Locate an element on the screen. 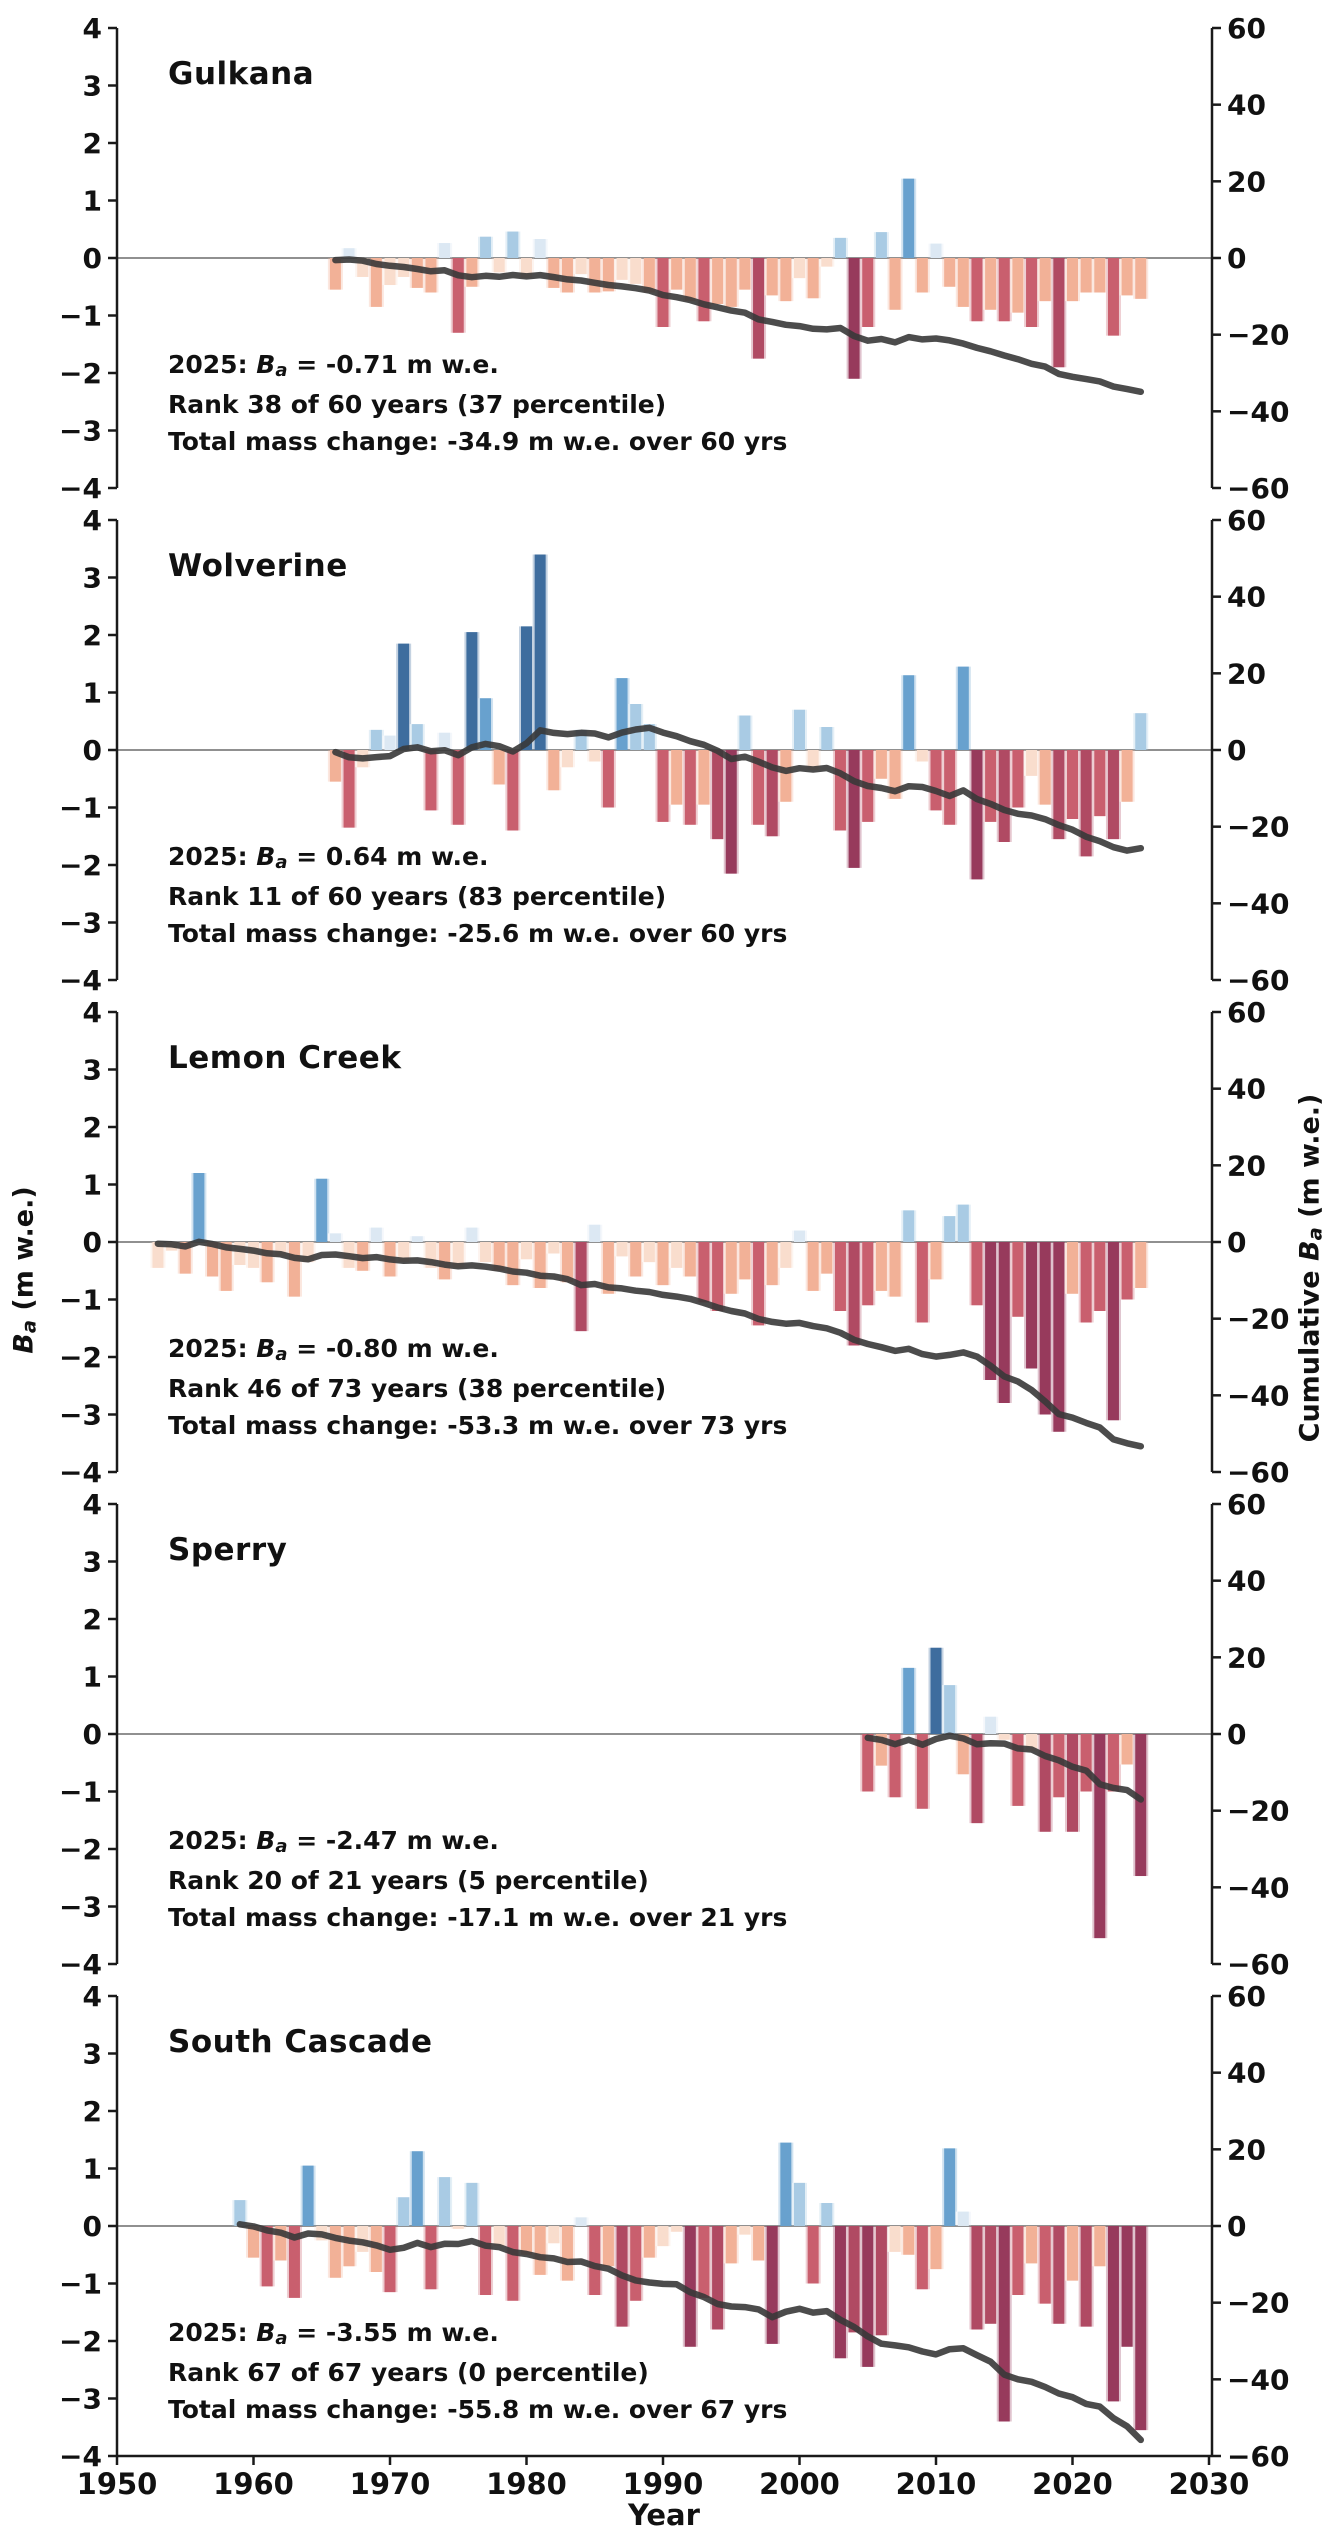 The width and height of the screenshot is (1336, 2548). x-tick-label: 2000 is located at coordinates (799, 2484).